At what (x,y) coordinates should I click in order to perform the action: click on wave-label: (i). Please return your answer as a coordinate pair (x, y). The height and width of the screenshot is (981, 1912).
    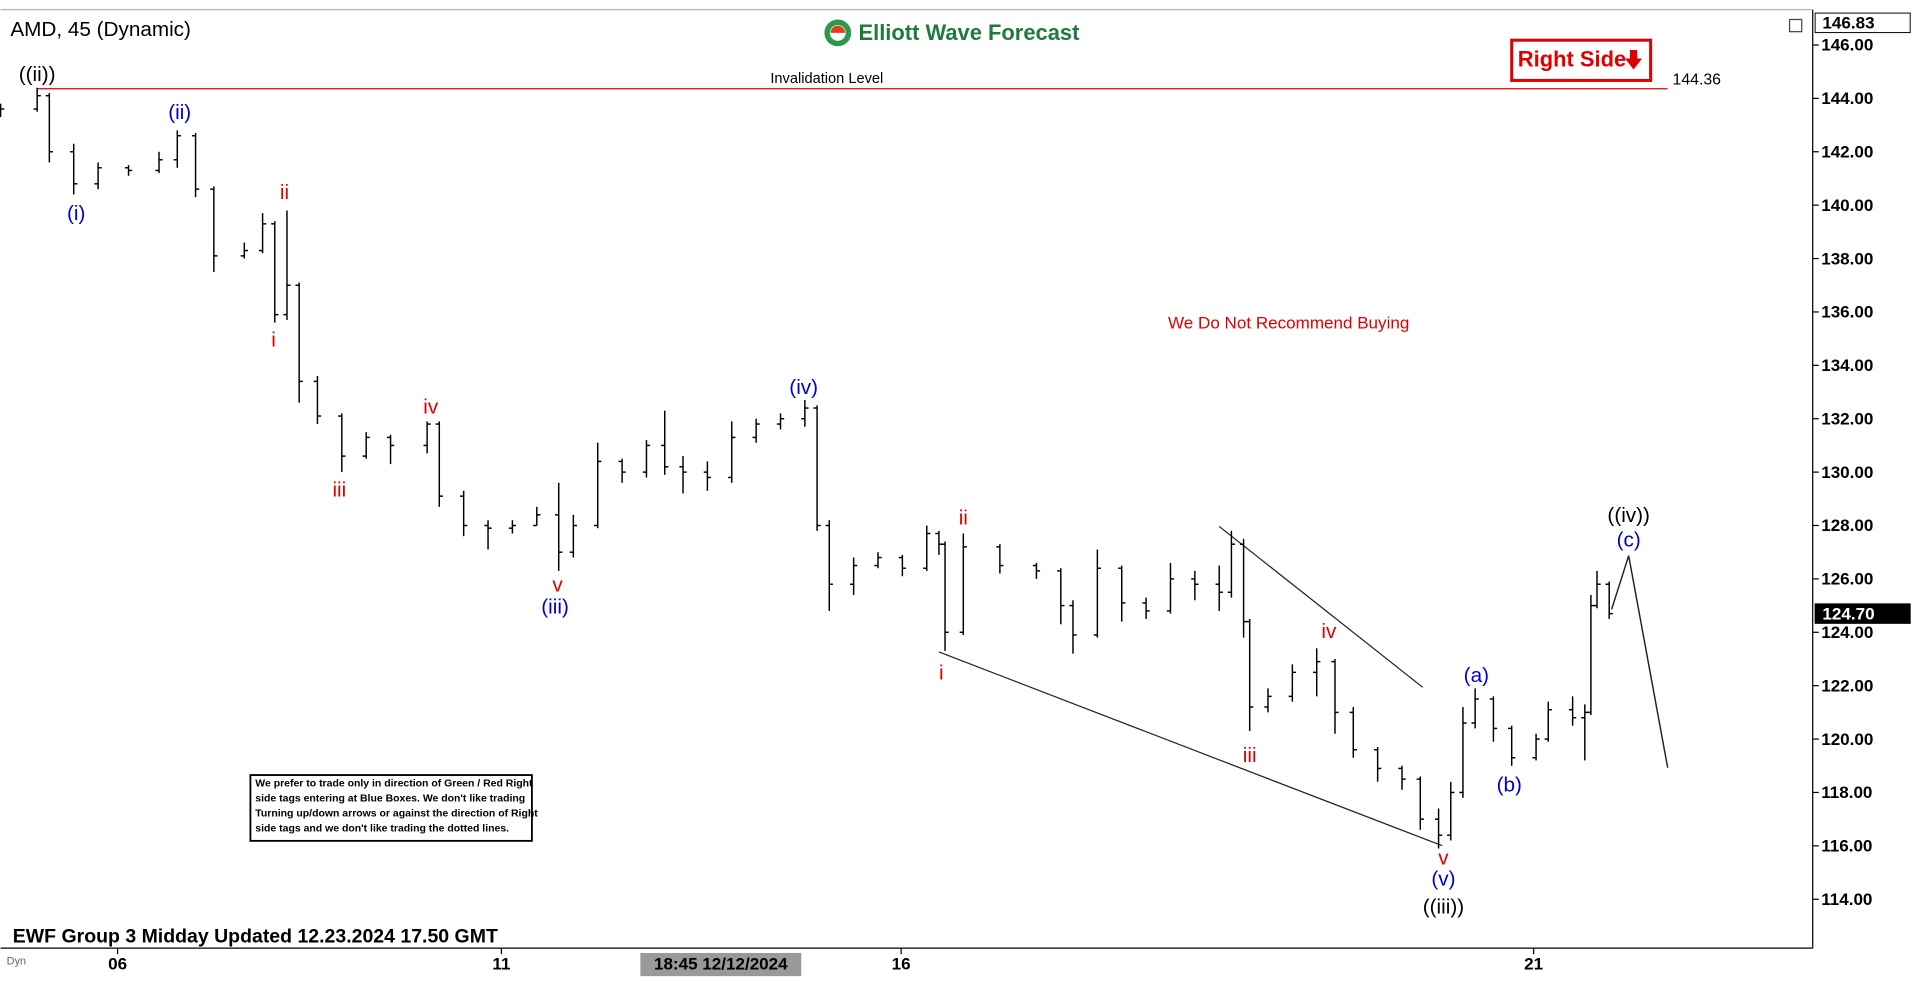
    Looking at the image, I should click on (76, 213).